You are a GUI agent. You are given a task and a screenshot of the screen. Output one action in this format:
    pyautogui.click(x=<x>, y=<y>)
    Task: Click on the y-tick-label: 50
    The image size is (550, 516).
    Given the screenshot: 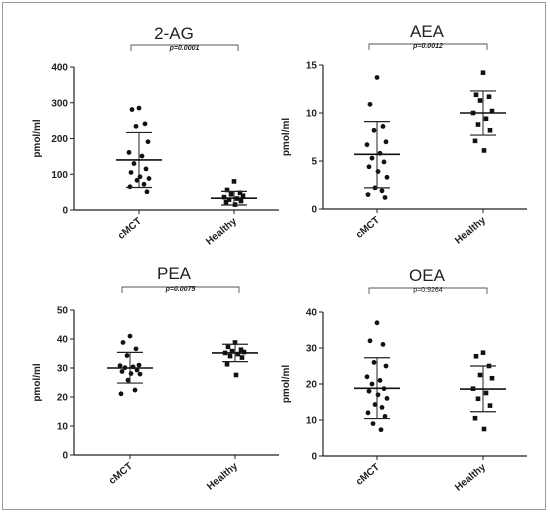 What is the action you would take?
    pyautogui.click(x=63, y=311)
    